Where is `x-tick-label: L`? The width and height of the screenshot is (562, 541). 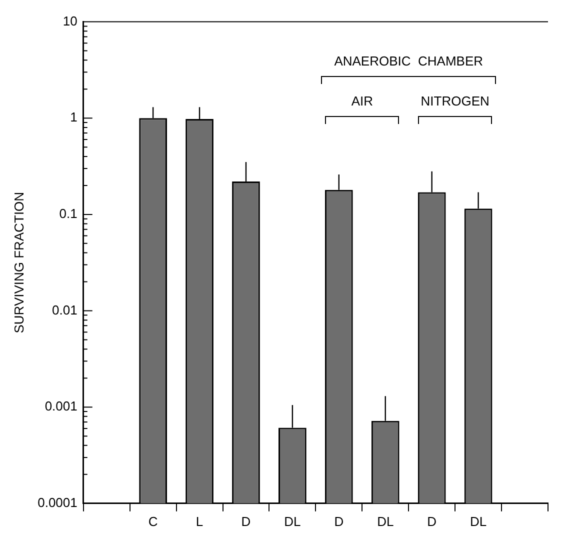
x-tick-label: L is located at coordinates (200, 521).